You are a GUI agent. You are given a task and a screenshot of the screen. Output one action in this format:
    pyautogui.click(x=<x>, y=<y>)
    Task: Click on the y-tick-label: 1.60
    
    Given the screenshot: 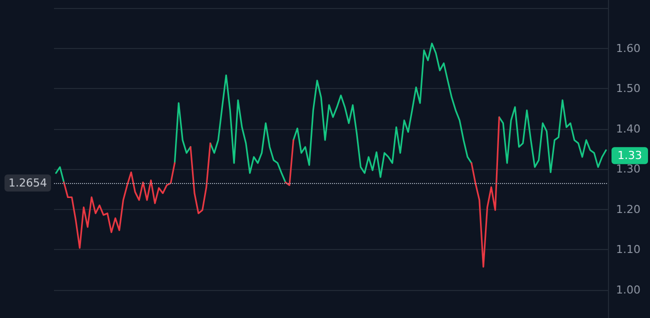 What is the action you would take?
    pyautogui.click(x=628, y=48)
    